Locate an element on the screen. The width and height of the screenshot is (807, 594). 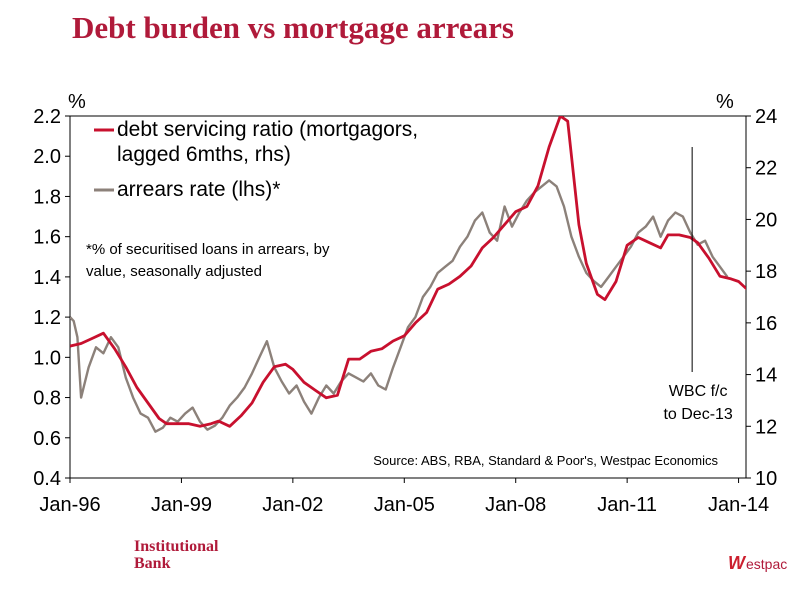
right-axis-tick-label: 22 is located at coordinates (766, 169).